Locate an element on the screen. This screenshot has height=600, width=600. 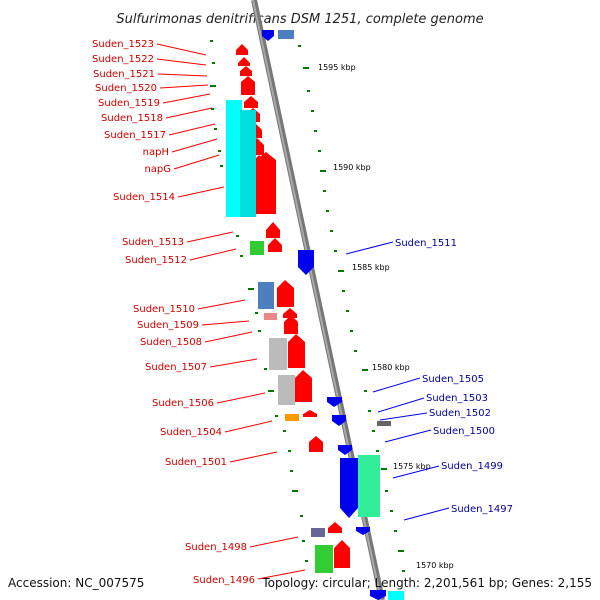
accession-text: Accession: NC_007575 is located at coordinates (76, 583).